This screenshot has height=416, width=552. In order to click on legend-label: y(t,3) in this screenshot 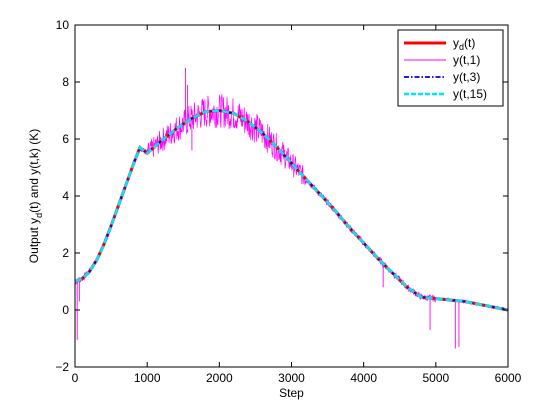, I will do `click(466, 77)`.